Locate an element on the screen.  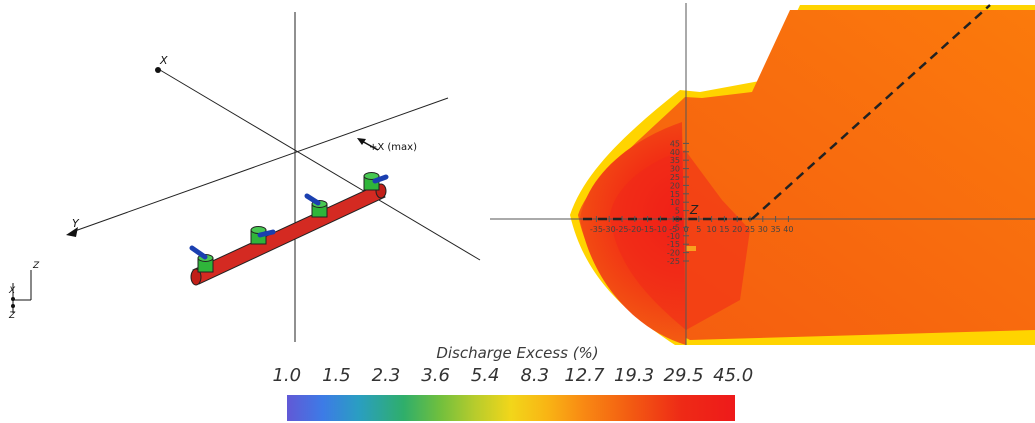
legend-value: 5.4 is located at coordinates (485, 375).